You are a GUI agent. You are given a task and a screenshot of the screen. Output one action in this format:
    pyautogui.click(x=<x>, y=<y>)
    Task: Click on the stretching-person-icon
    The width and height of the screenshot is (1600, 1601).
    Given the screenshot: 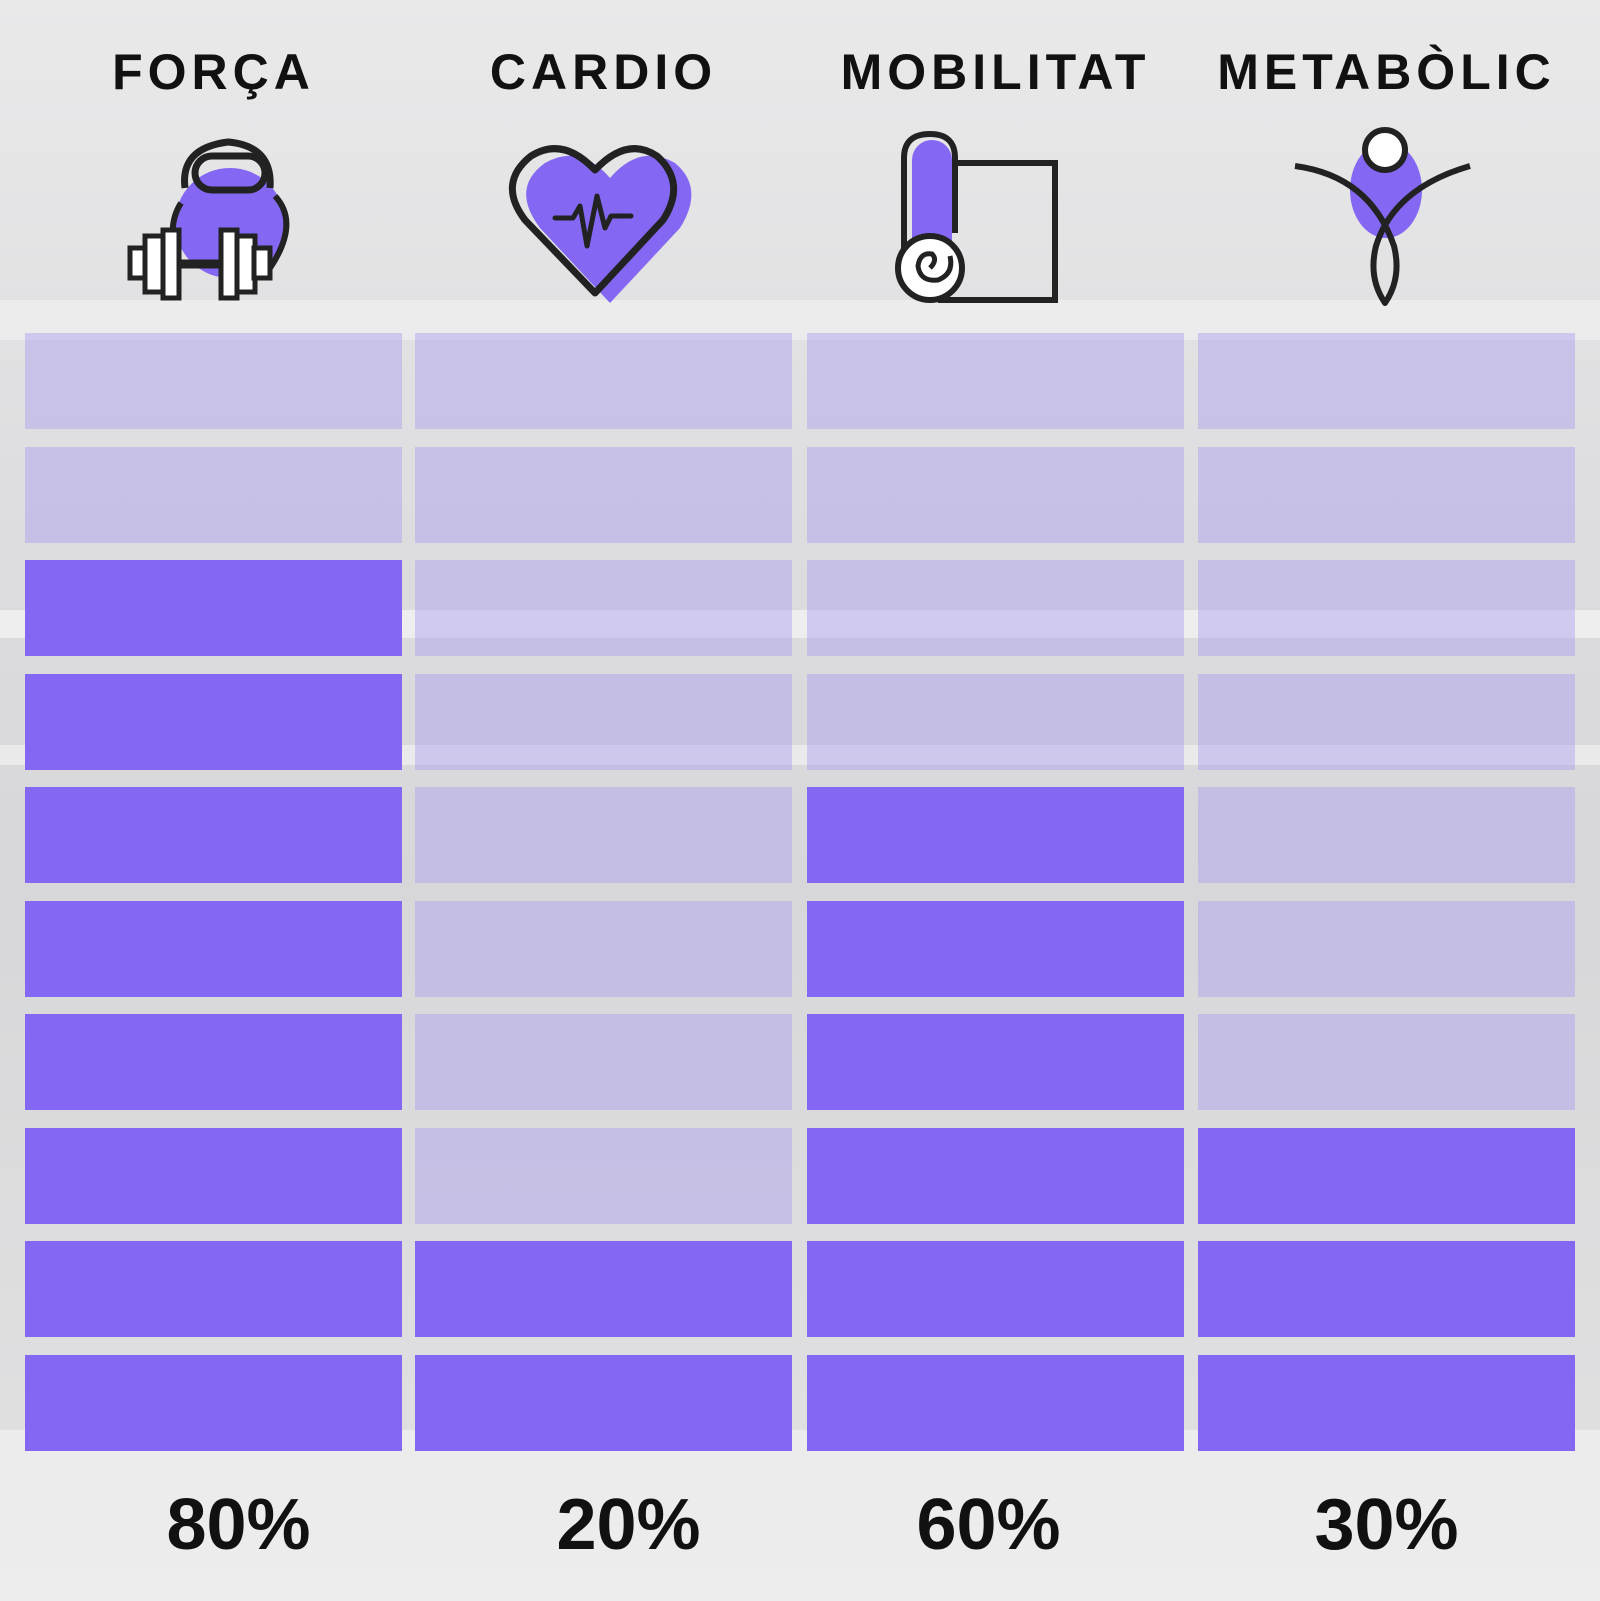 What is the action you would take?
    pyautogui.click(x=1385, y=217)
    